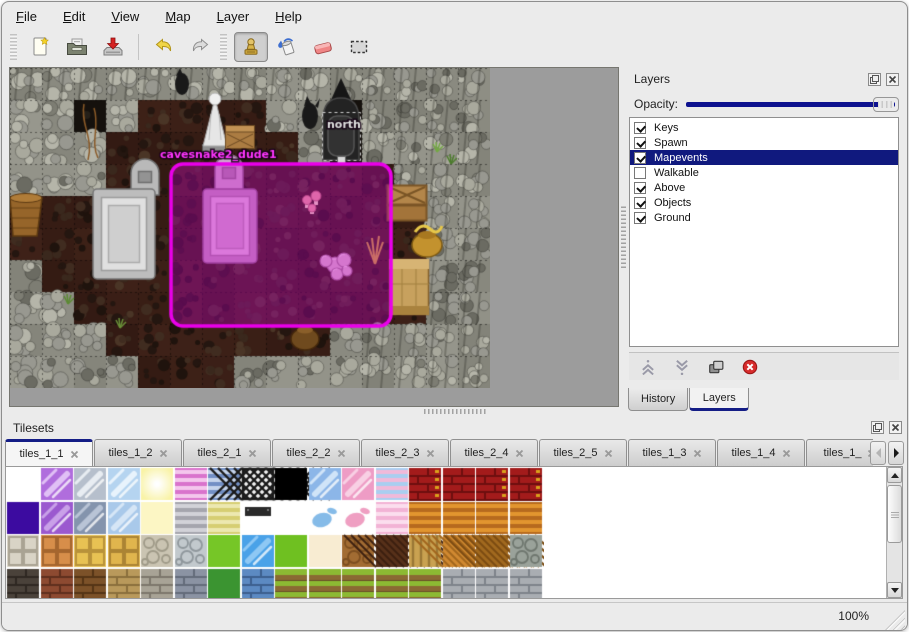 The width and height of the screenshot is (909, 632). I want to click on tileset-palette-canvas, so click(275, 532).